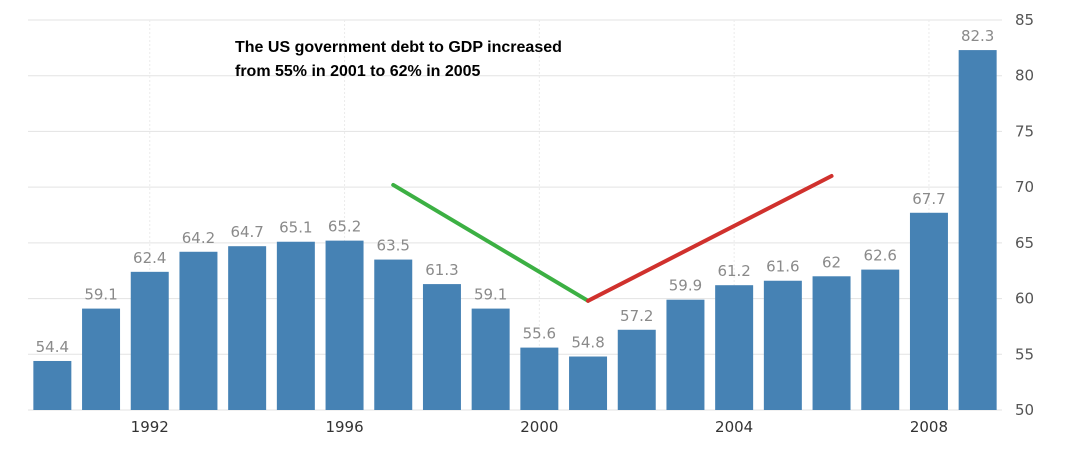 The image size is (1079, 460). I want to click on value-label: 64.2, so click(198, 238).